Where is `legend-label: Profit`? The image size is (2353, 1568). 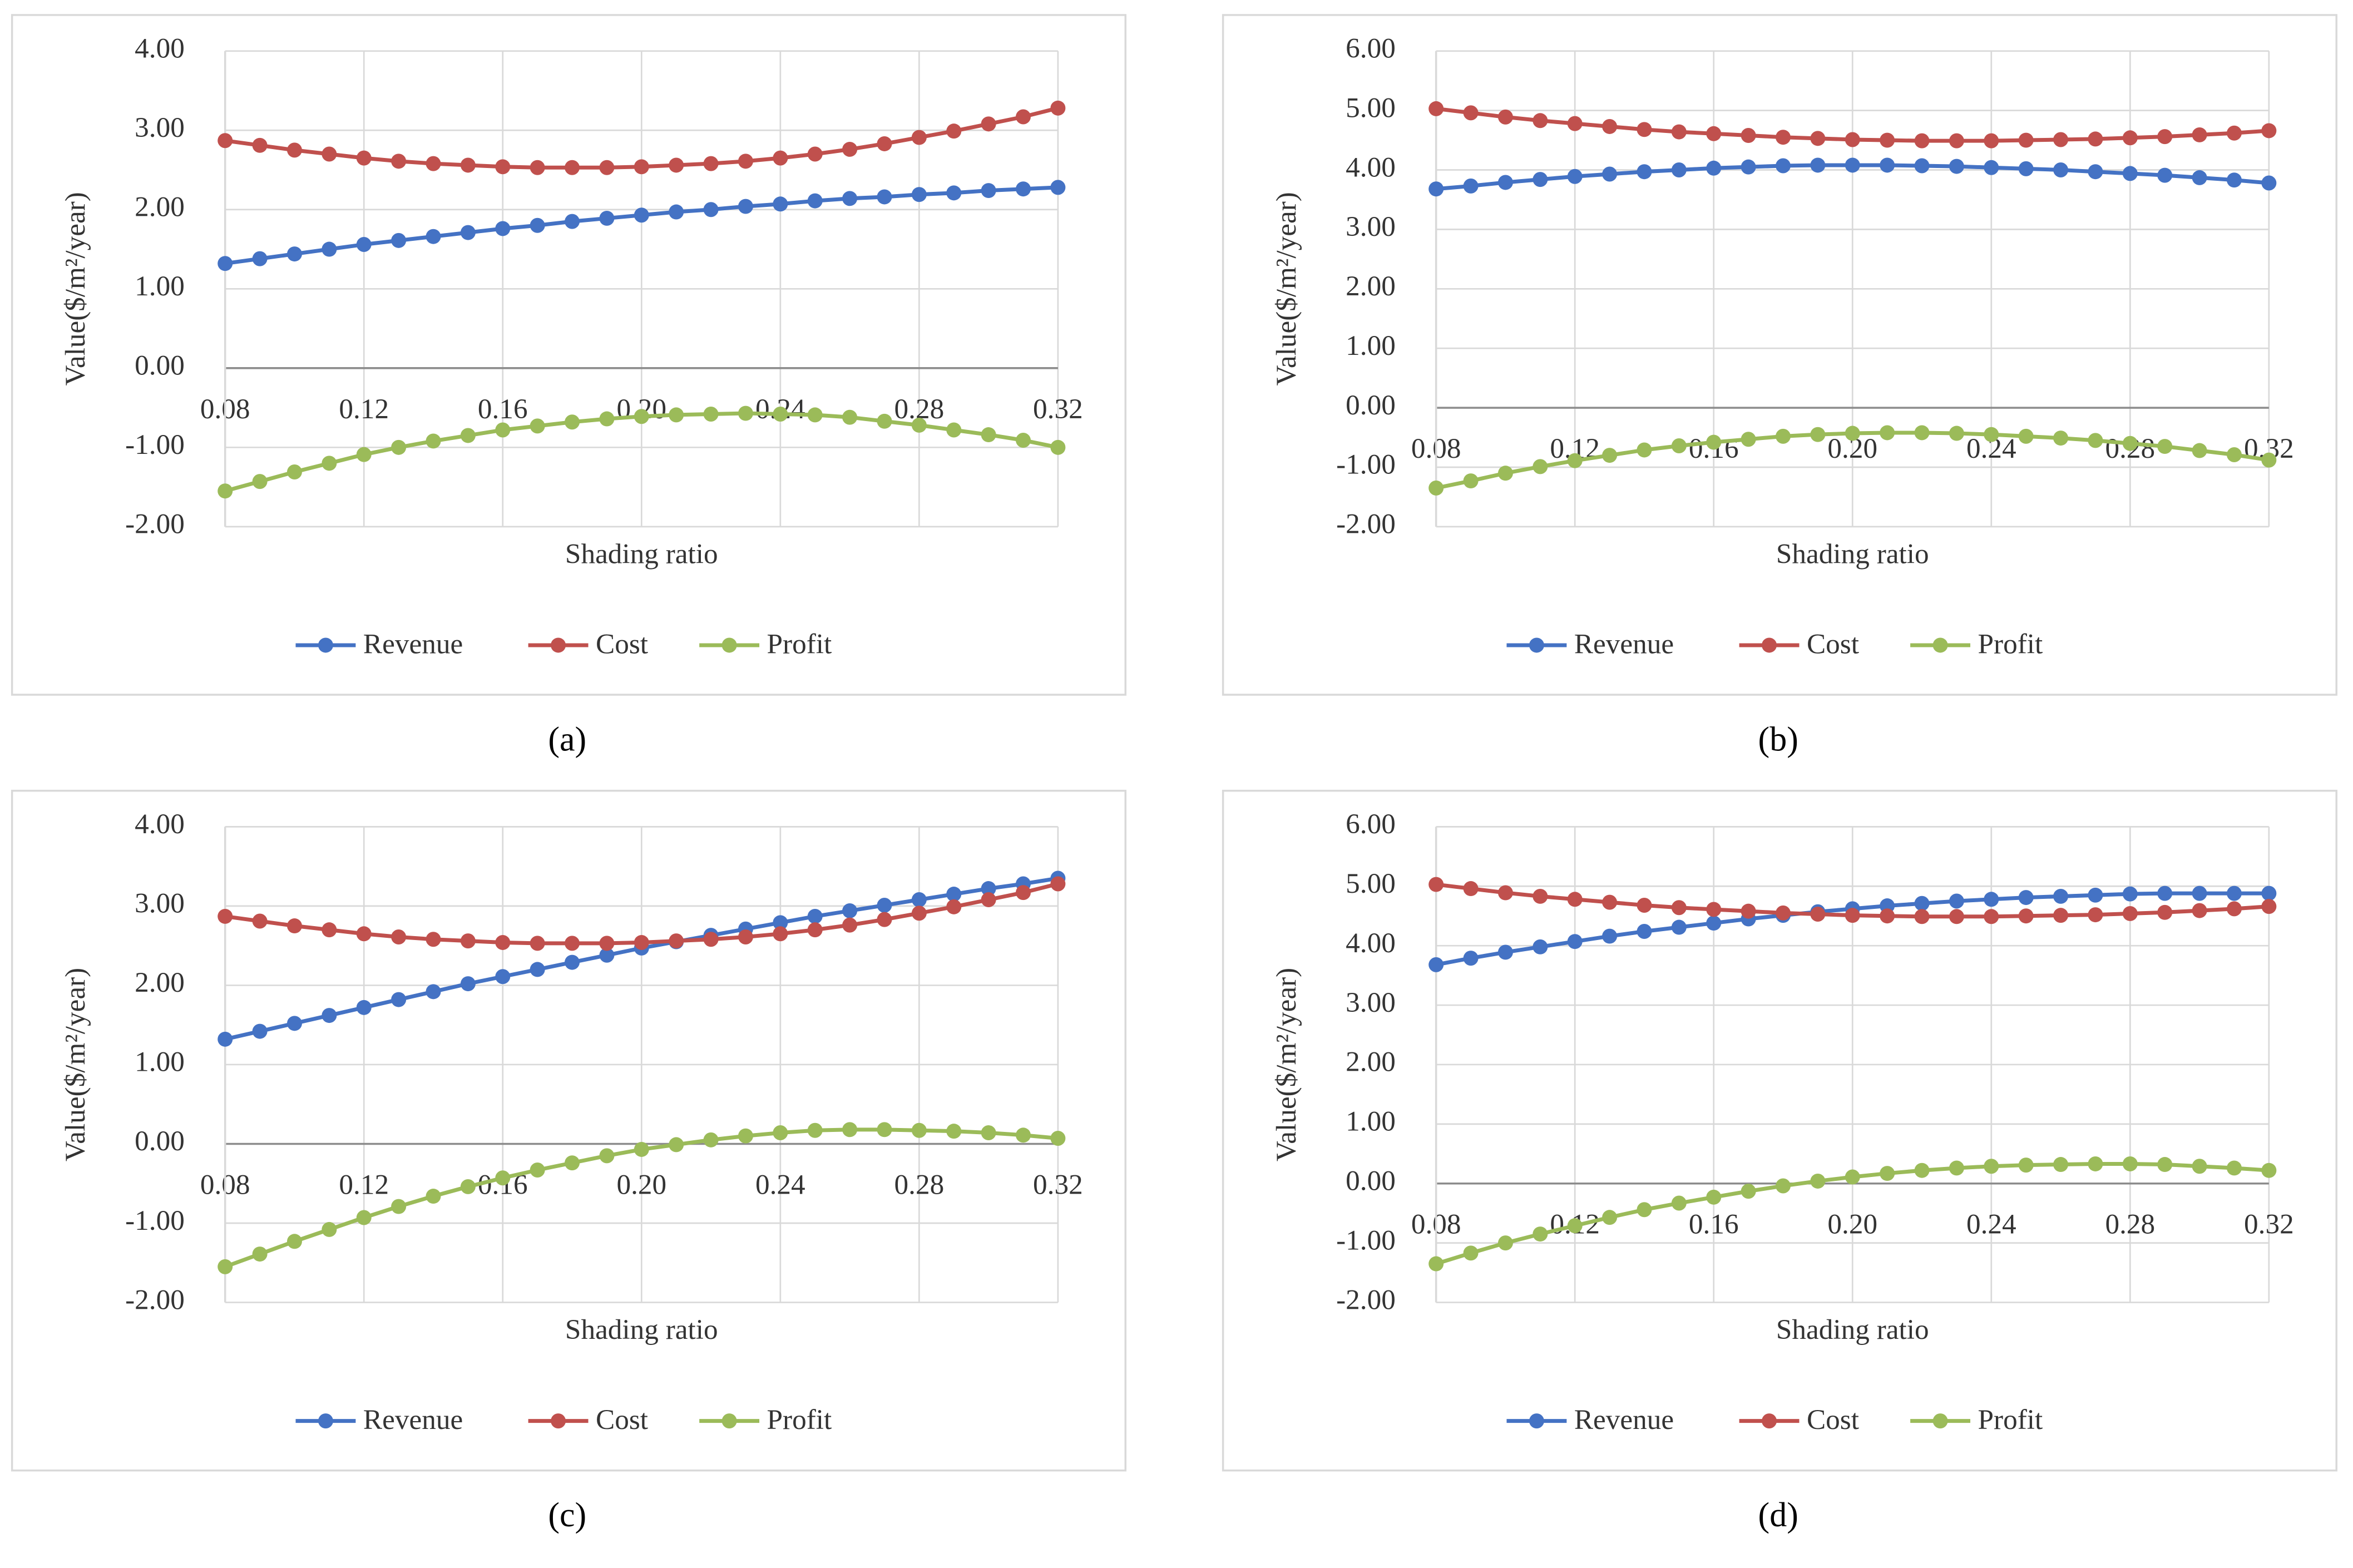
legend-label: Profit is located at coordinates (799, 644).